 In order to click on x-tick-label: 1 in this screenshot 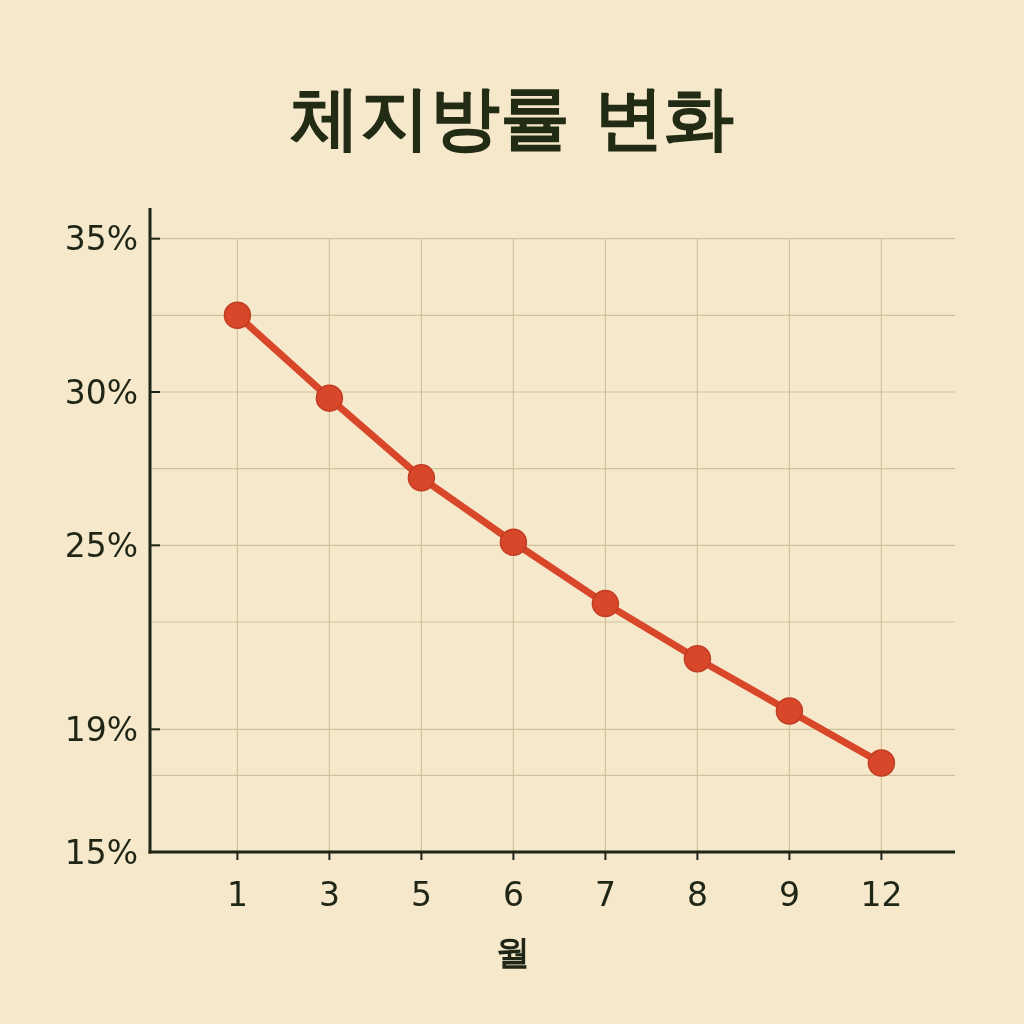, I will do `click(237, 894)`.